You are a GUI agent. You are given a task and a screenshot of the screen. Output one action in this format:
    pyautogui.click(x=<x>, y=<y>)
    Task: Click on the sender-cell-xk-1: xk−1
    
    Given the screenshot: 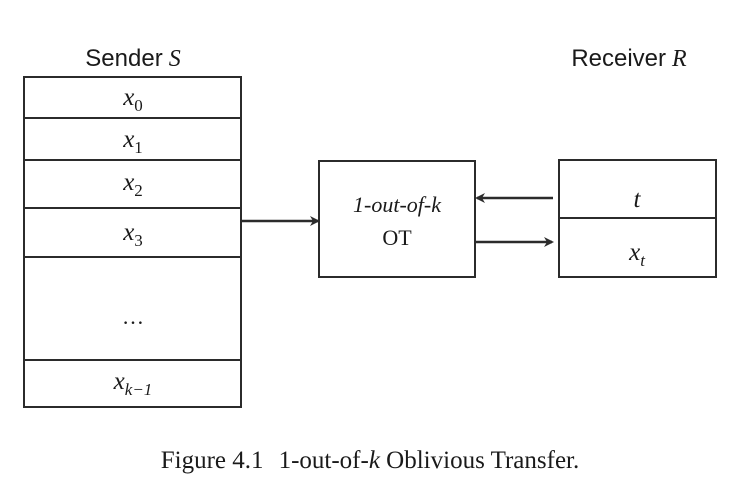 What is the action you would take?
    pyautogui.click(x=133, y=383)
    